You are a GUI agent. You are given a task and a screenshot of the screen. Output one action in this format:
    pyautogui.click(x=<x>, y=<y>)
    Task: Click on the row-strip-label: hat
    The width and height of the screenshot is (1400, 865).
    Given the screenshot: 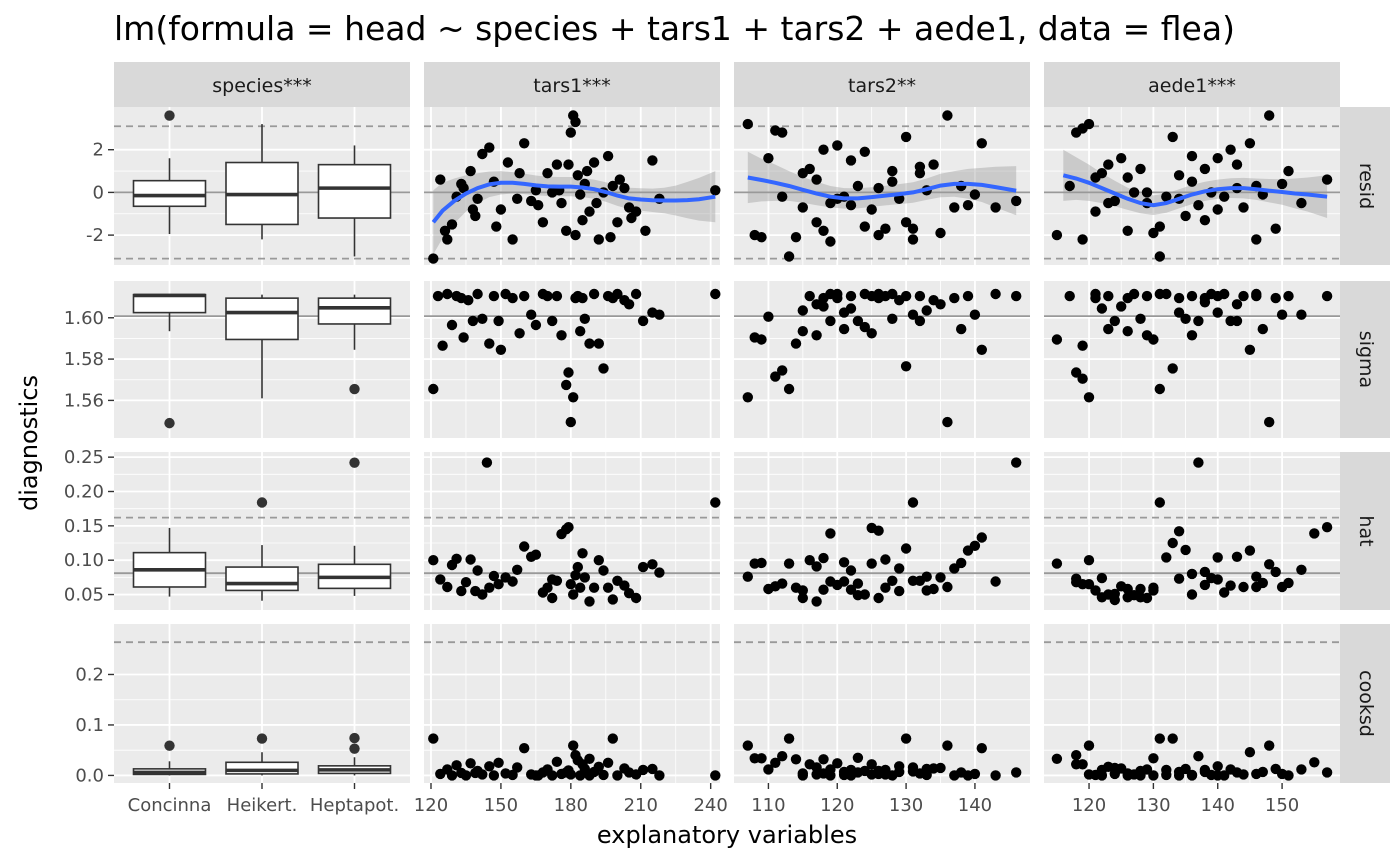 What is the action you would take?
    pyautogui.click(x=1366, y=530)
    